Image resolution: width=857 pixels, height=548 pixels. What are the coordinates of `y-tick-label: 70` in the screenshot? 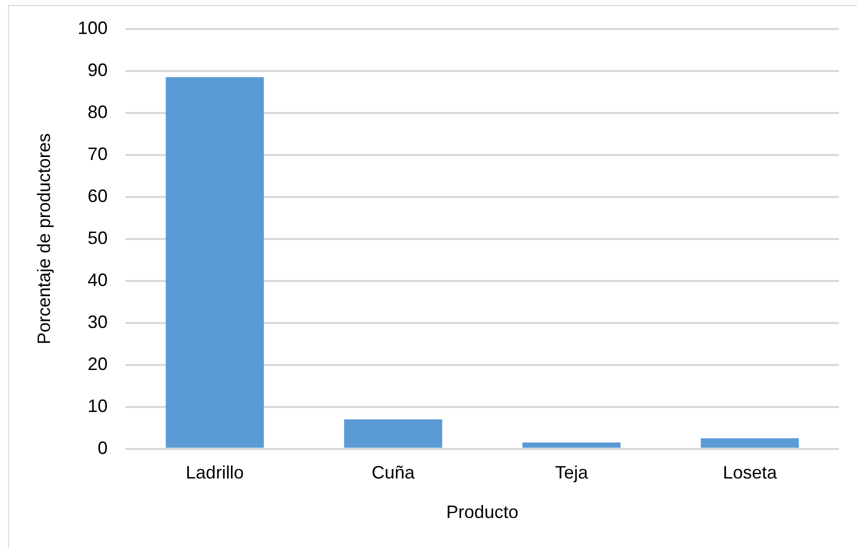 It's located at (98, 154).